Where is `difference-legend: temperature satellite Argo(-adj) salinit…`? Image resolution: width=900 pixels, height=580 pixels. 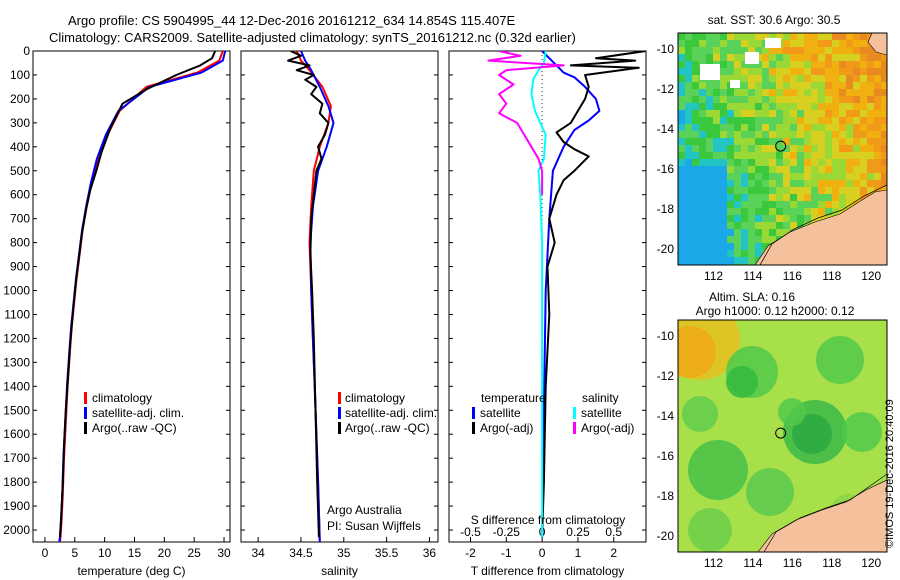
difference-legend: temperature satellite Argo(-adj) salinit… is located at coordinates (553, 413).